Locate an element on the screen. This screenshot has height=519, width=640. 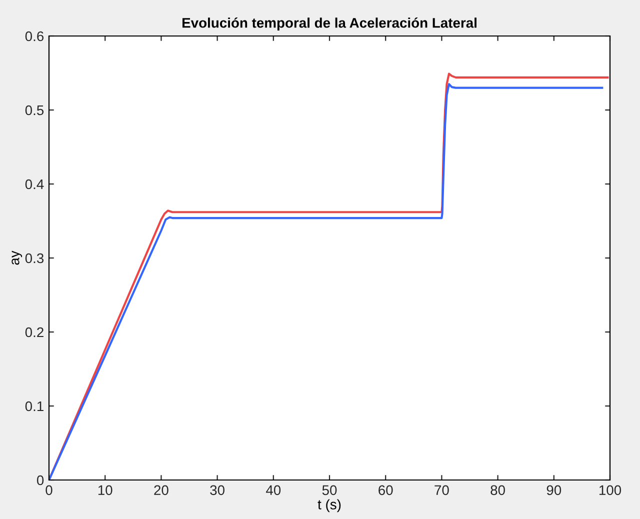
y-tick-label: 0.4 is located at coordinates (34, 184).